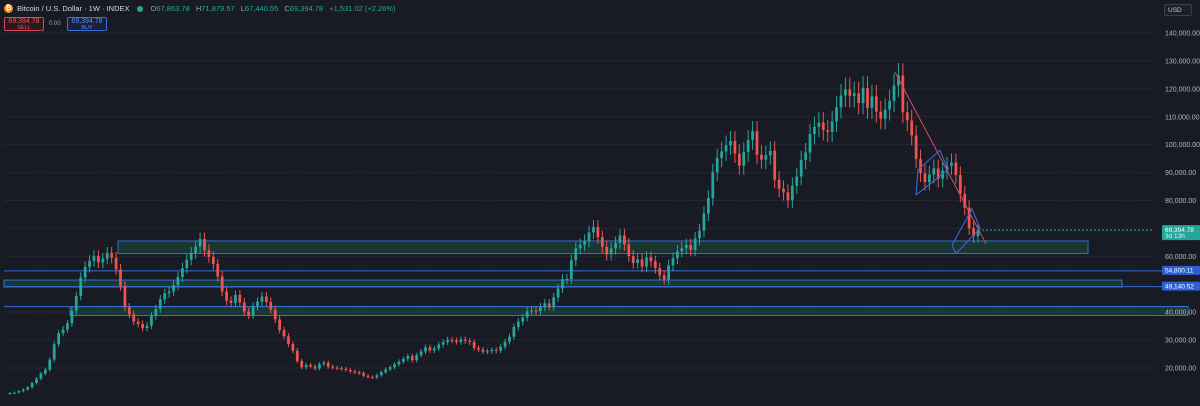 The height and width of the screenshot is (406, 1200). I want to click on open-value: 67,863.78, so click(173, 8).